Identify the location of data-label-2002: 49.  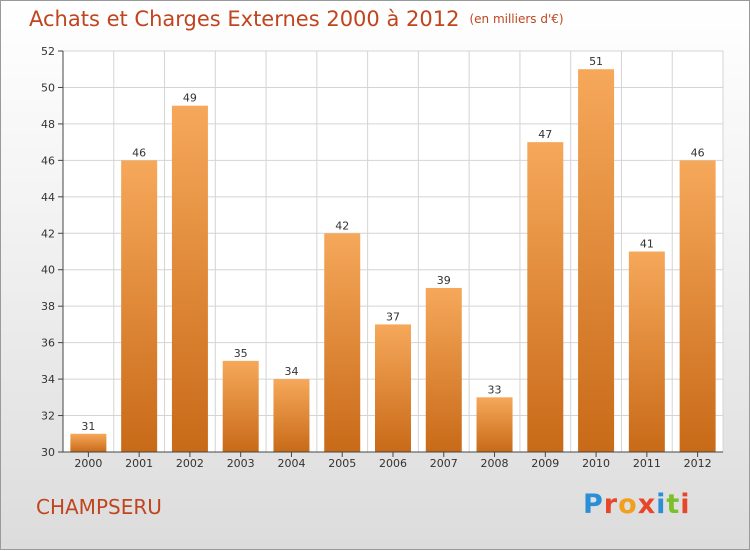
(190, 98).